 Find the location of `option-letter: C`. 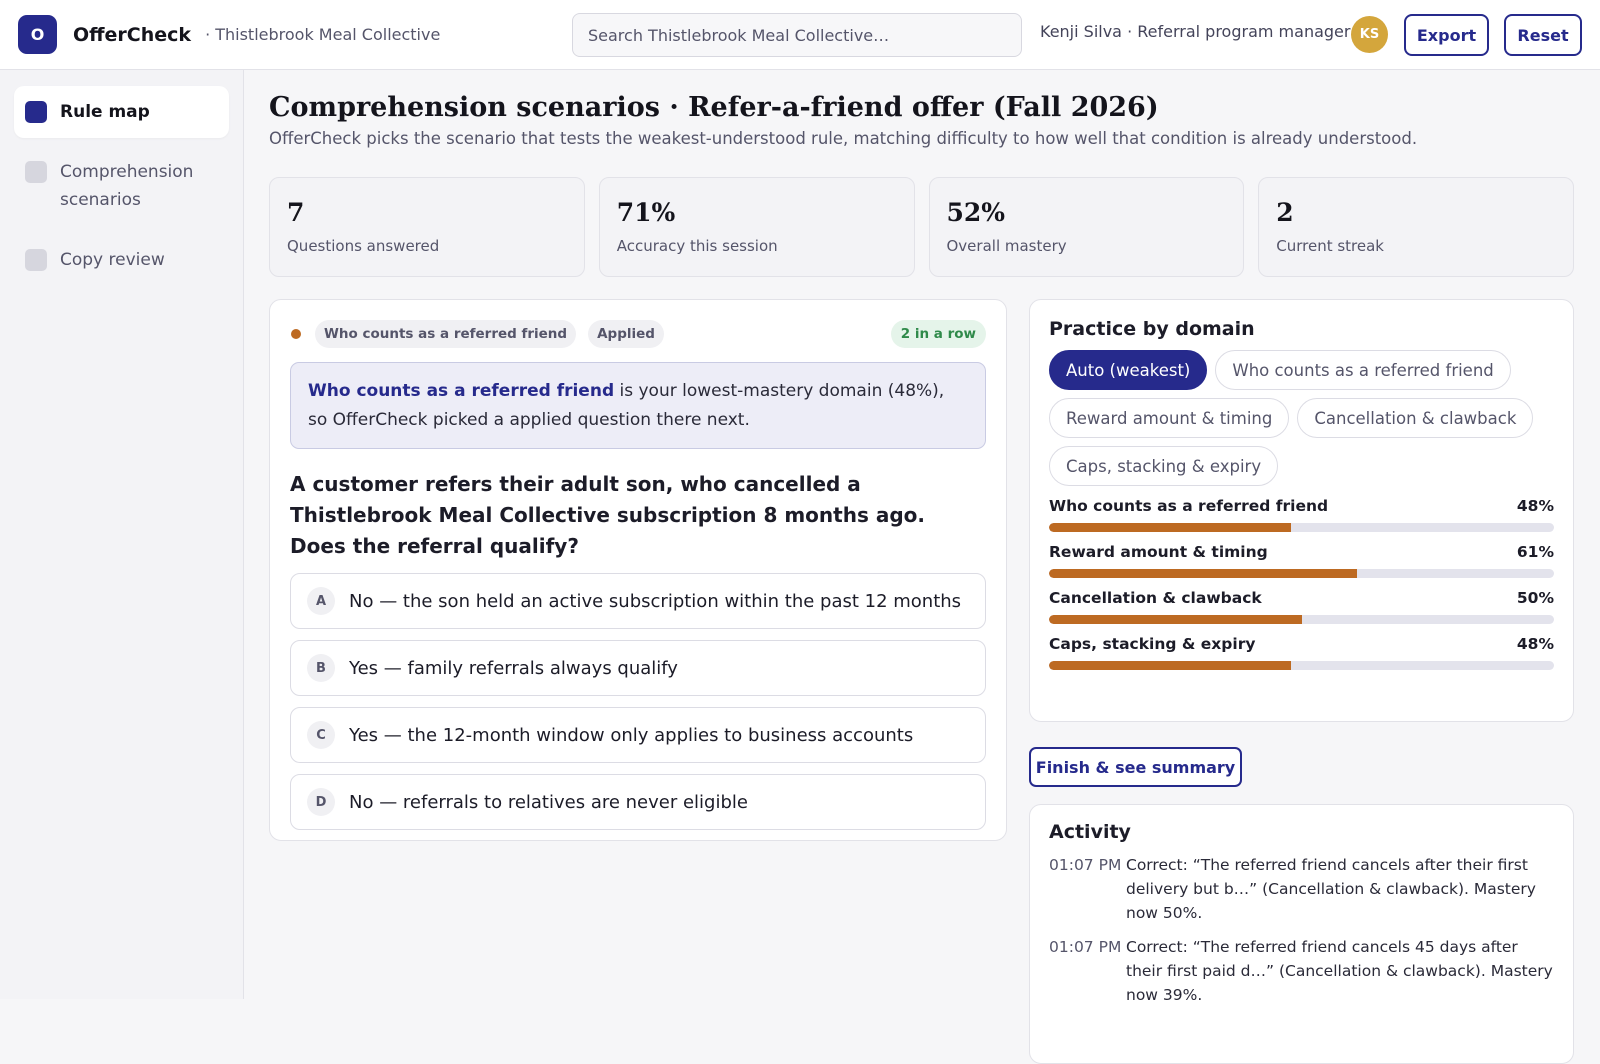

option-letter: C is located at coordinates (321, 735).